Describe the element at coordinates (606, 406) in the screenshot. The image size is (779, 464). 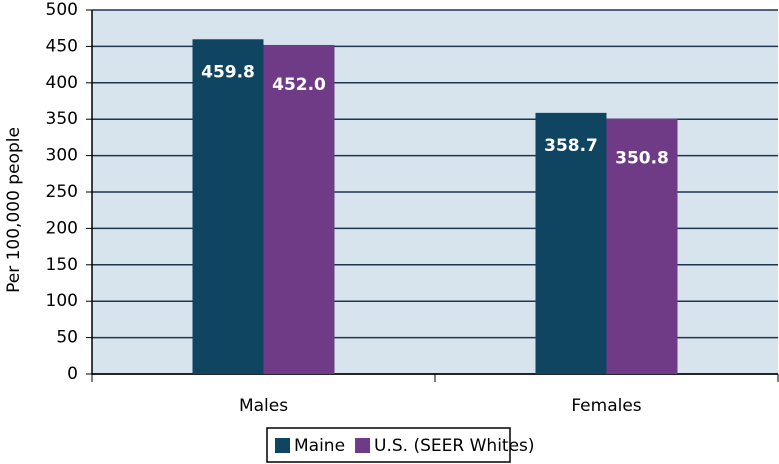
I see `x-tick-label: Females` at that location.